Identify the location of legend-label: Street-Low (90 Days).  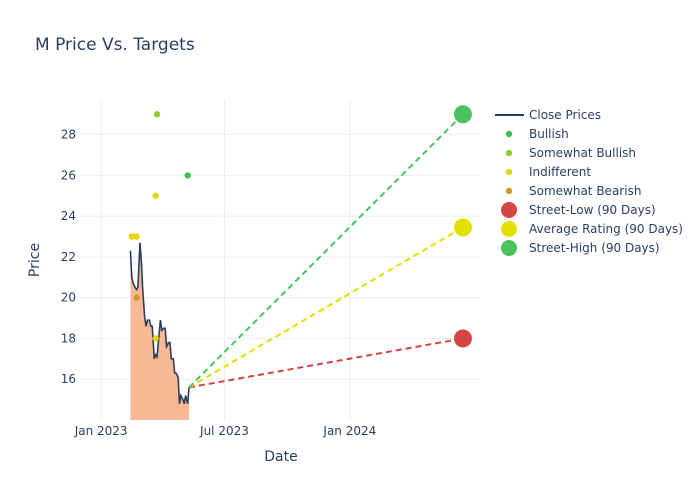
(592, 210).